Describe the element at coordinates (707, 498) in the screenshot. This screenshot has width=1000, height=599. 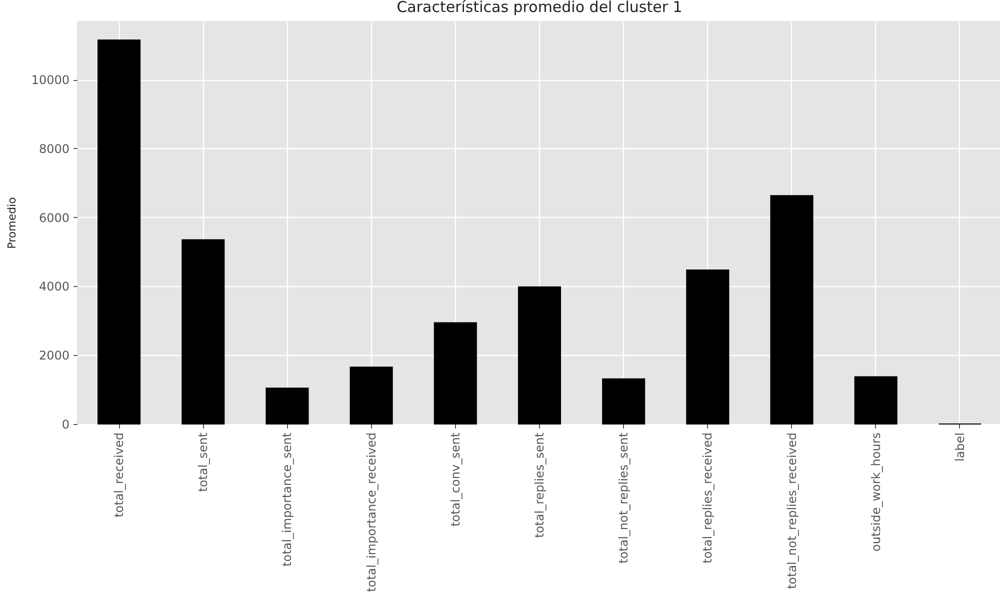
I see `x-tick-label: total_replies_received` at that location.